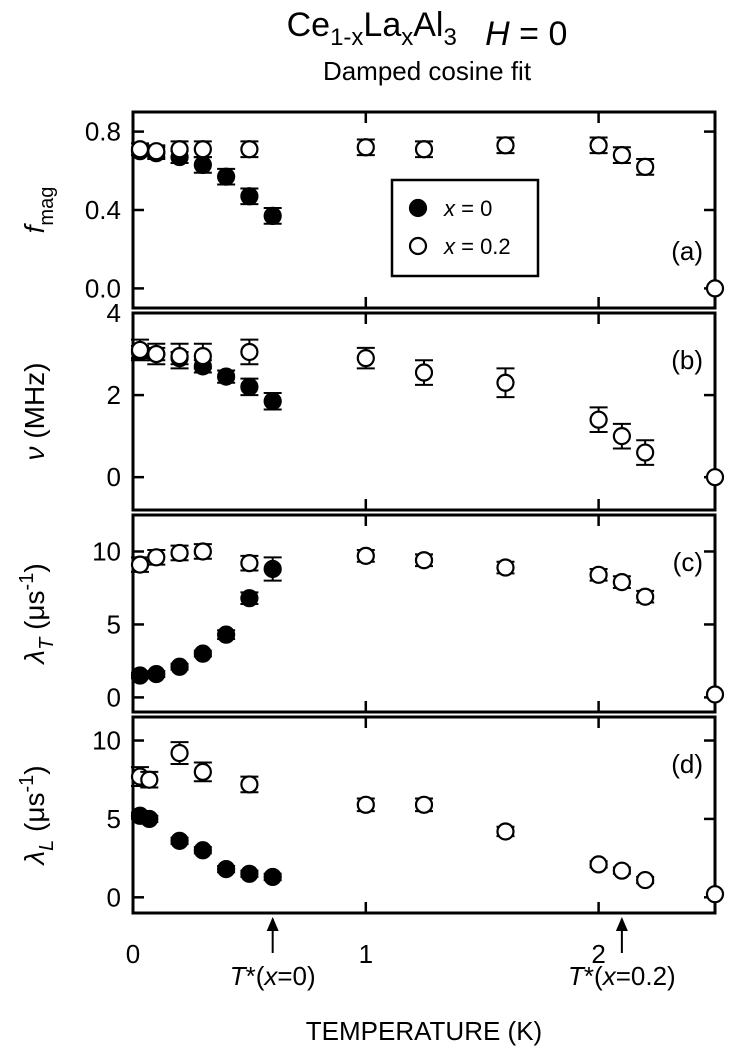 The height and width of the screenshot is (1050, 747). What do you see at coordinates (418, 246) in the screenshot?
I see `legend-marker-open` at bounding box center [418, 246].